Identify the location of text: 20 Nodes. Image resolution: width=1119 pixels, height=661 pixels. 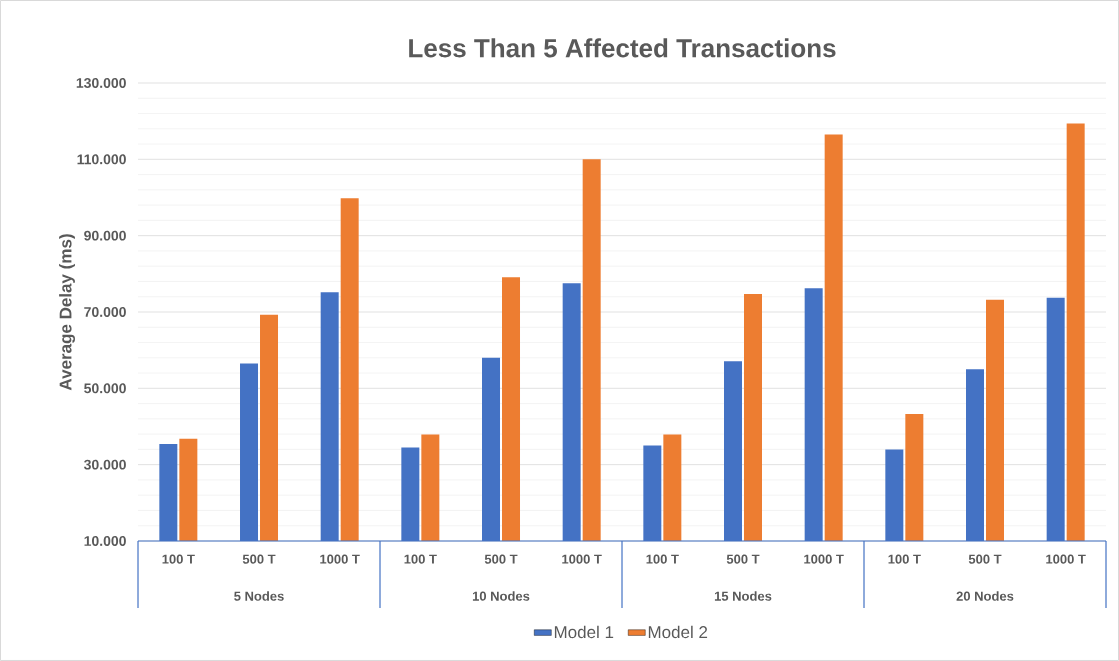
(985, 596).